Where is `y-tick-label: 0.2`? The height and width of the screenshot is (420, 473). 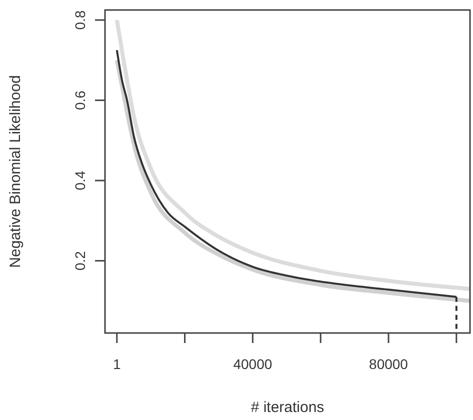
y-tick-label: 0.2 is located at coordinates (80, 260).